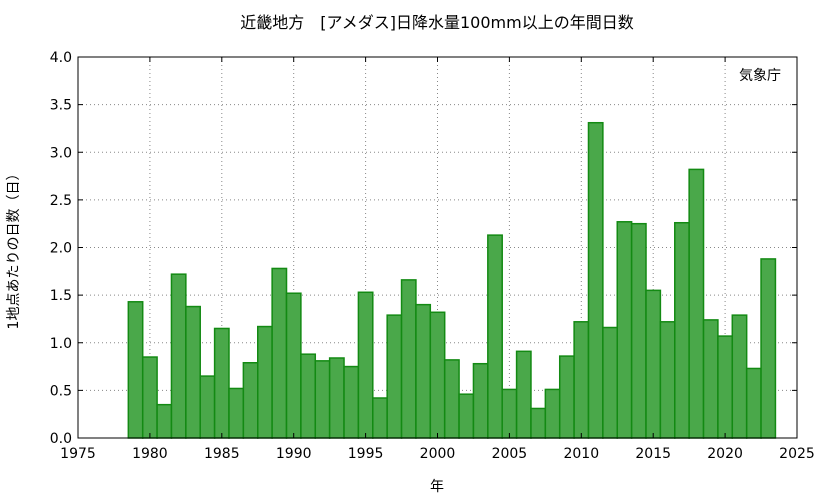  Describe the element at coordinates (725, 454) in the screenshot. I see `x-tick-label: 2020` at that location.